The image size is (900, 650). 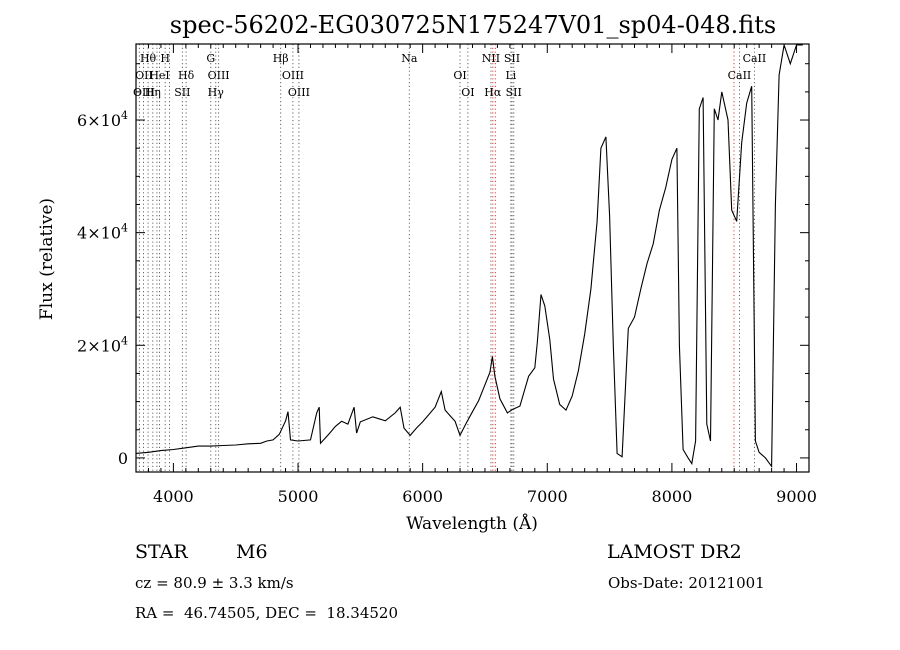 What do you see at coordinates (216, 92) in the screenshot?
I see `marker-label-10: Hγ` at bounding box center [216, 92].